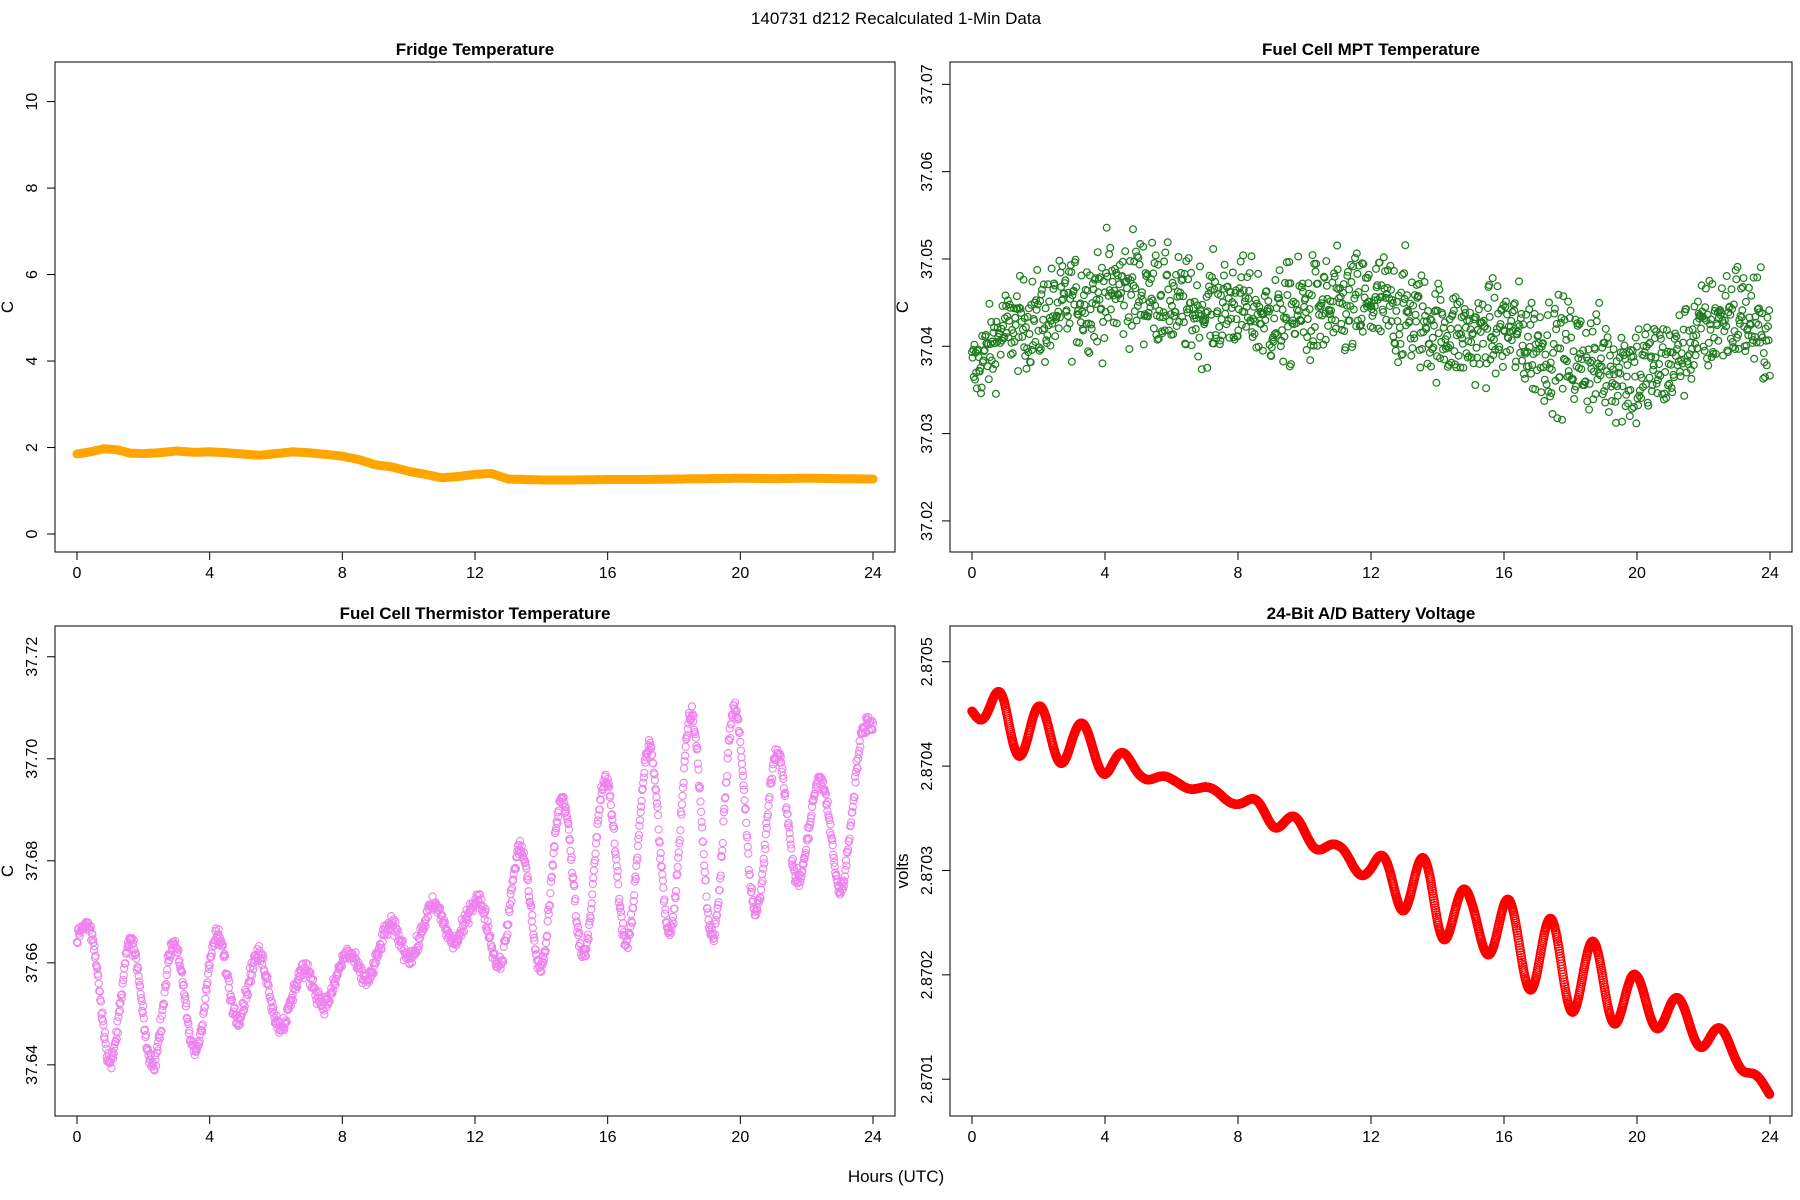 This screenshot has width=1800, height=1200. Describe the element at coordinates (972, 573) in the screenshot. I see `x-tick-label-mpt: 0` at that location.